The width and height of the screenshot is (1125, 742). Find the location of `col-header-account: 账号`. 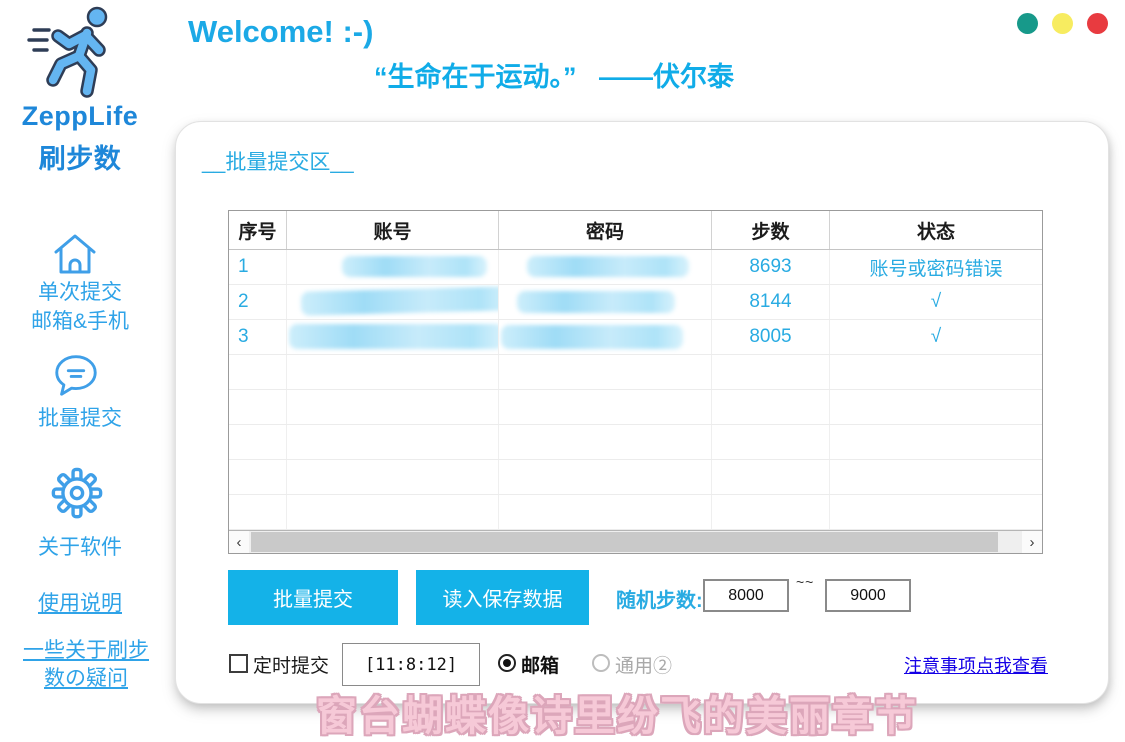

col-header-account: 账号 is located at coordinates (393, 230).